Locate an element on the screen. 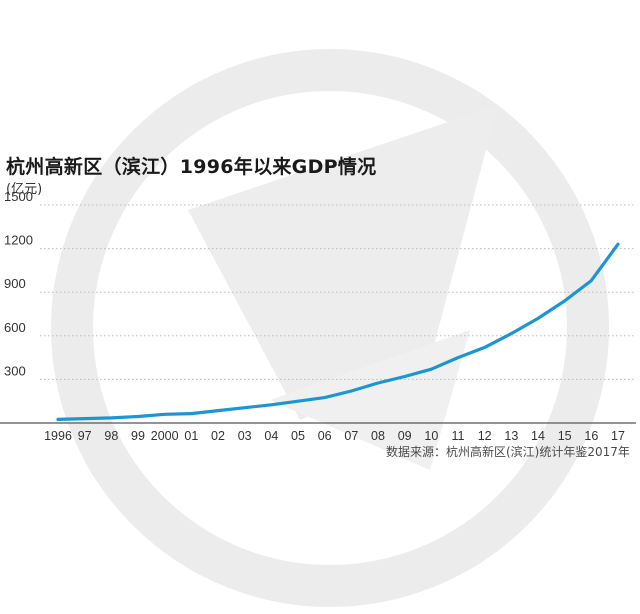 The height and width of the screenshot is (614, 640). x-tick-label: 03 is located at coordinates (245, 436).